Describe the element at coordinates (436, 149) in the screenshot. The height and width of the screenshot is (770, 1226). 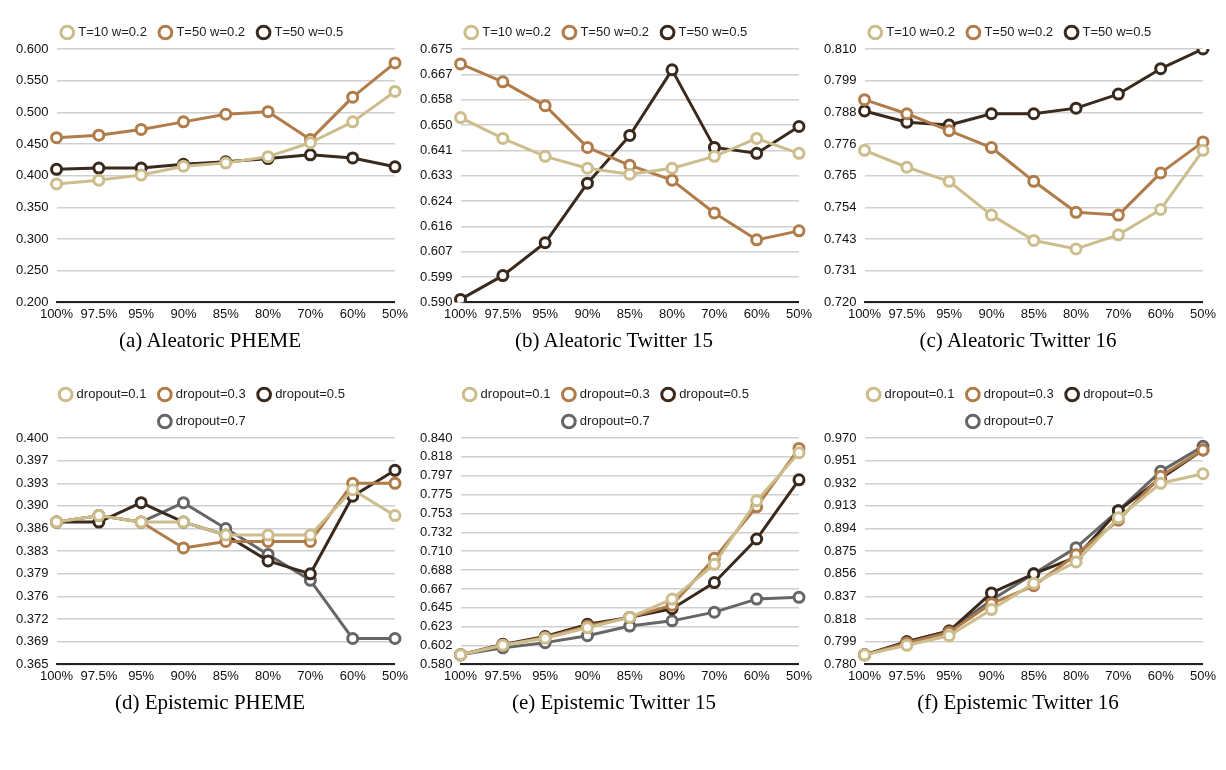
I see `y-tick-label: 0.641` at that location.